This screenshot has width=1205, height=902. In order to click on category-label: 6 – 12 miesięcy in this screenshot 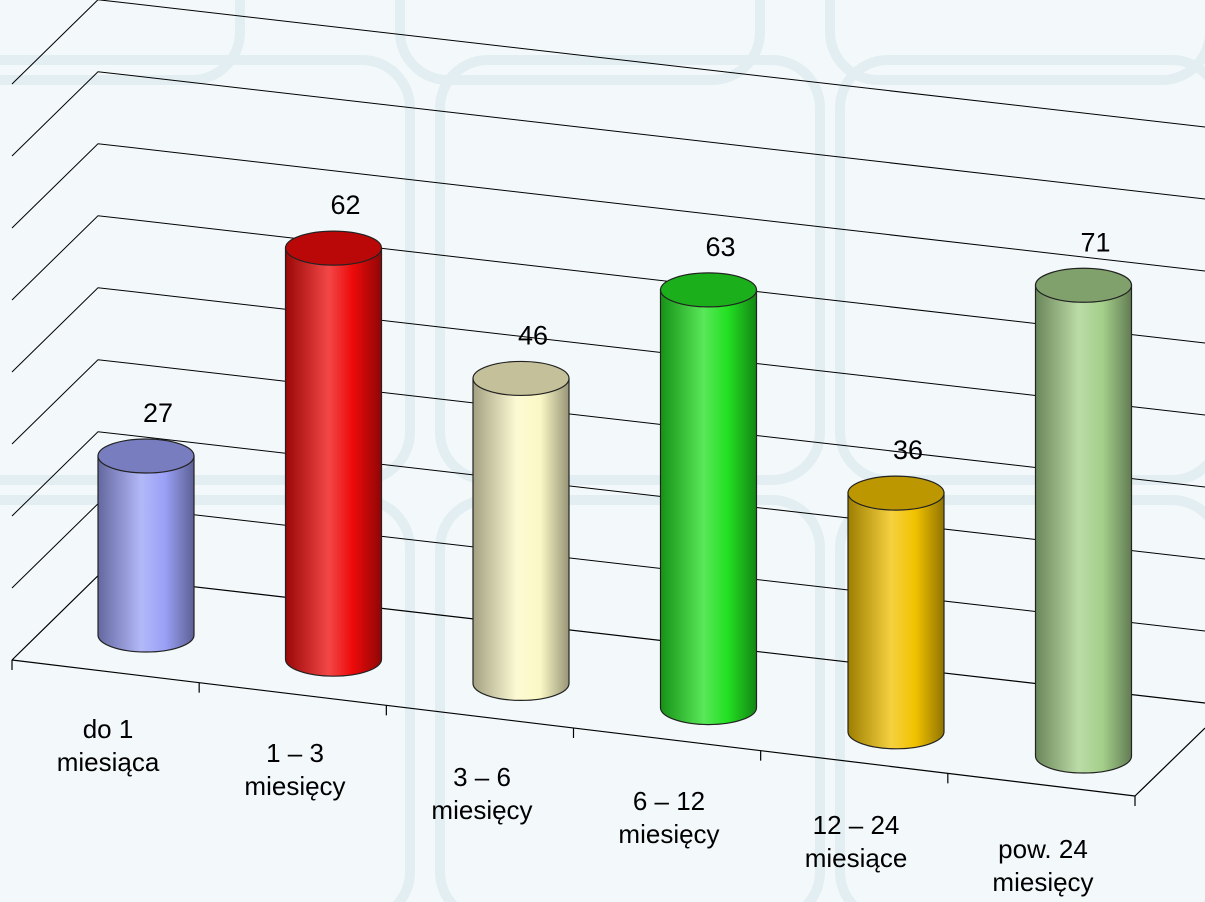, I will do `click(668, 817)`.